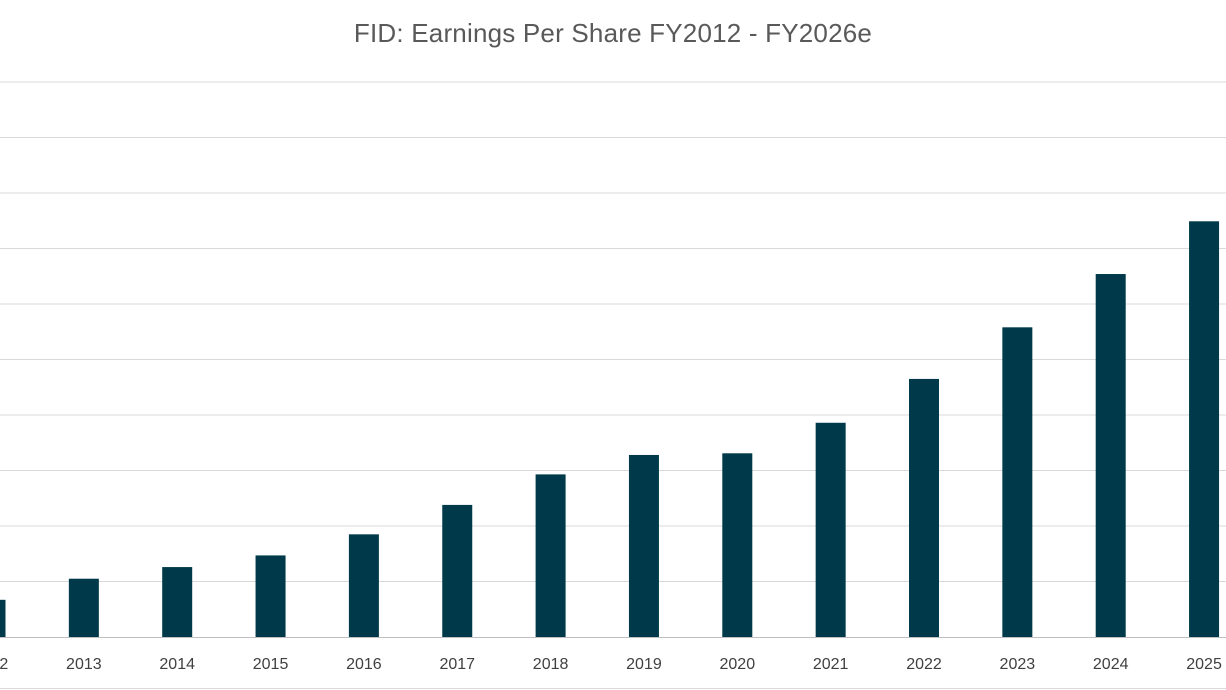  What do you see at coordinates (364, 664) in the screenshot?
I see `x-tick-label: 2016` at bounding box center [364, 664].